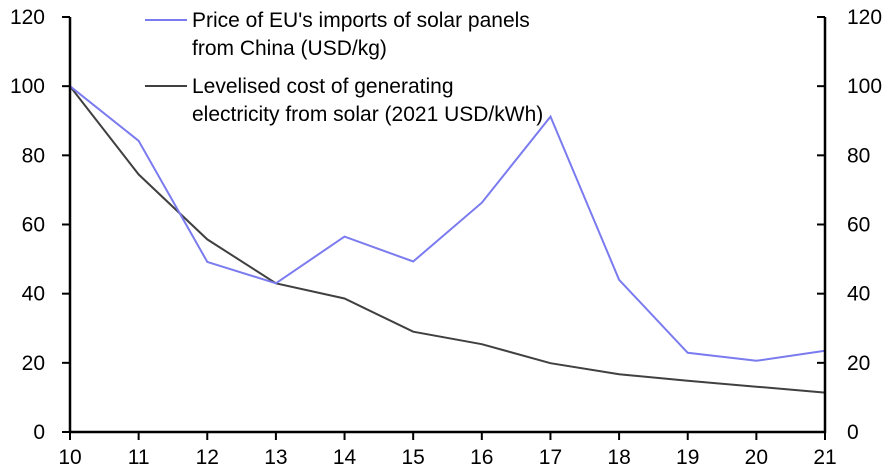 The height and width of the screenshot is (475, 896). What do you see at coordinates (864, 17) in the screenshot?
I see `right-y-tick-label: 120` at bounding box center [864, 17].